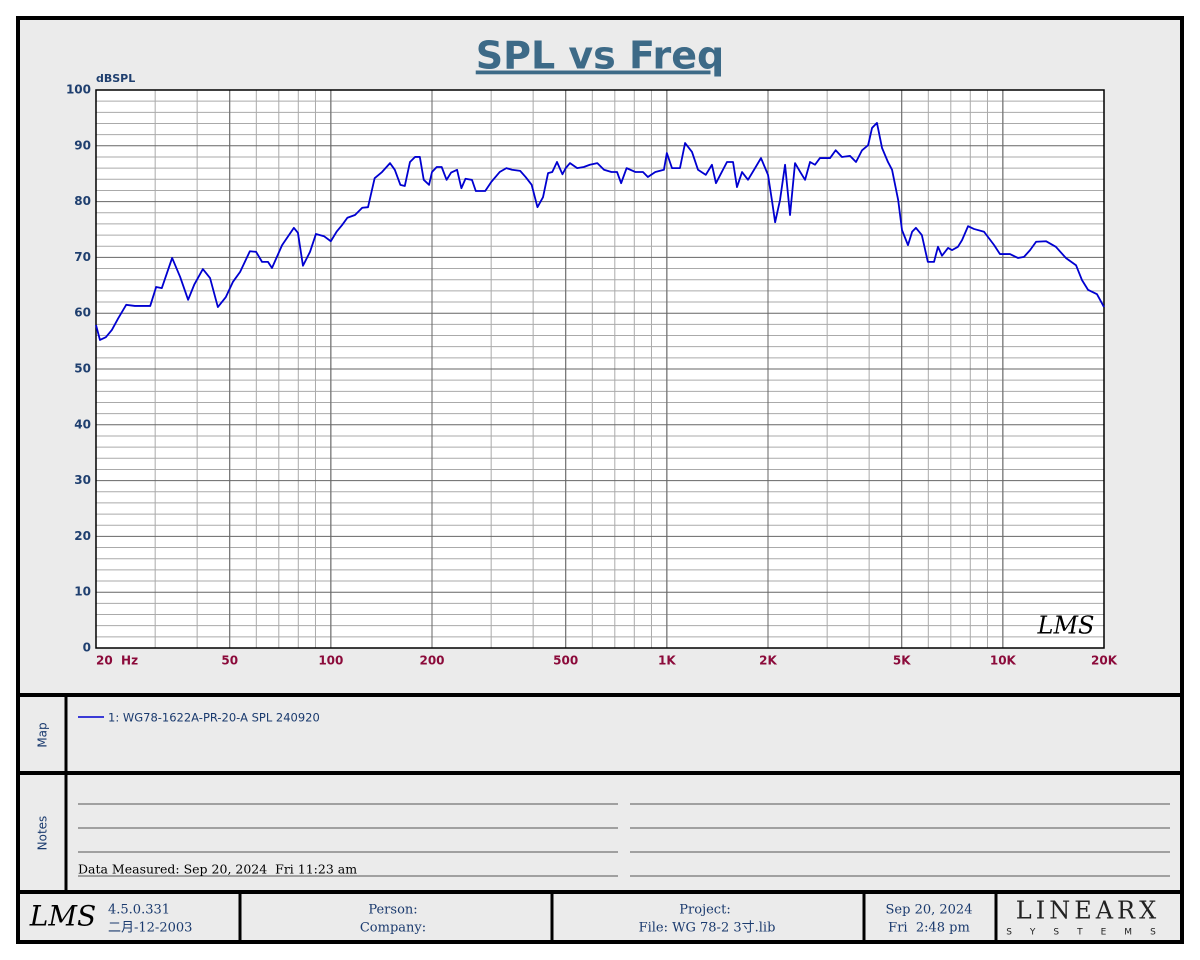  What do you see at coordinates (229, 661) in the screenshot?
I see `x-tick-label: 50` at bounding box center [229, 661].